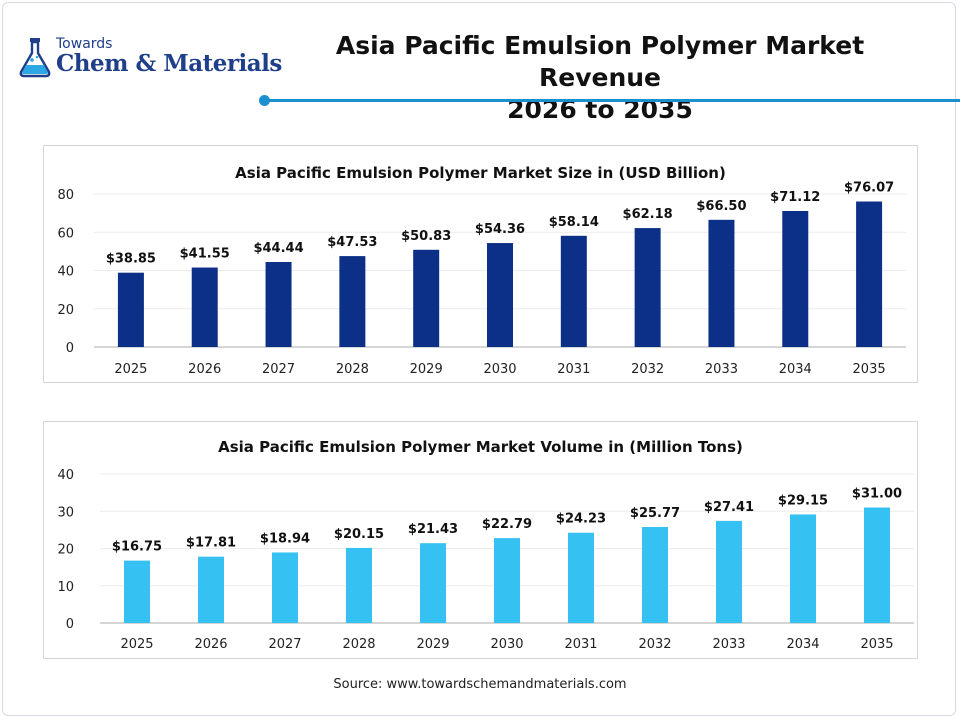 This screenshot has width=960, height=720. Describe the element at coordinates (802, 644) in the screenshot. I see `volume-x-tick-label: 2034` at that location.